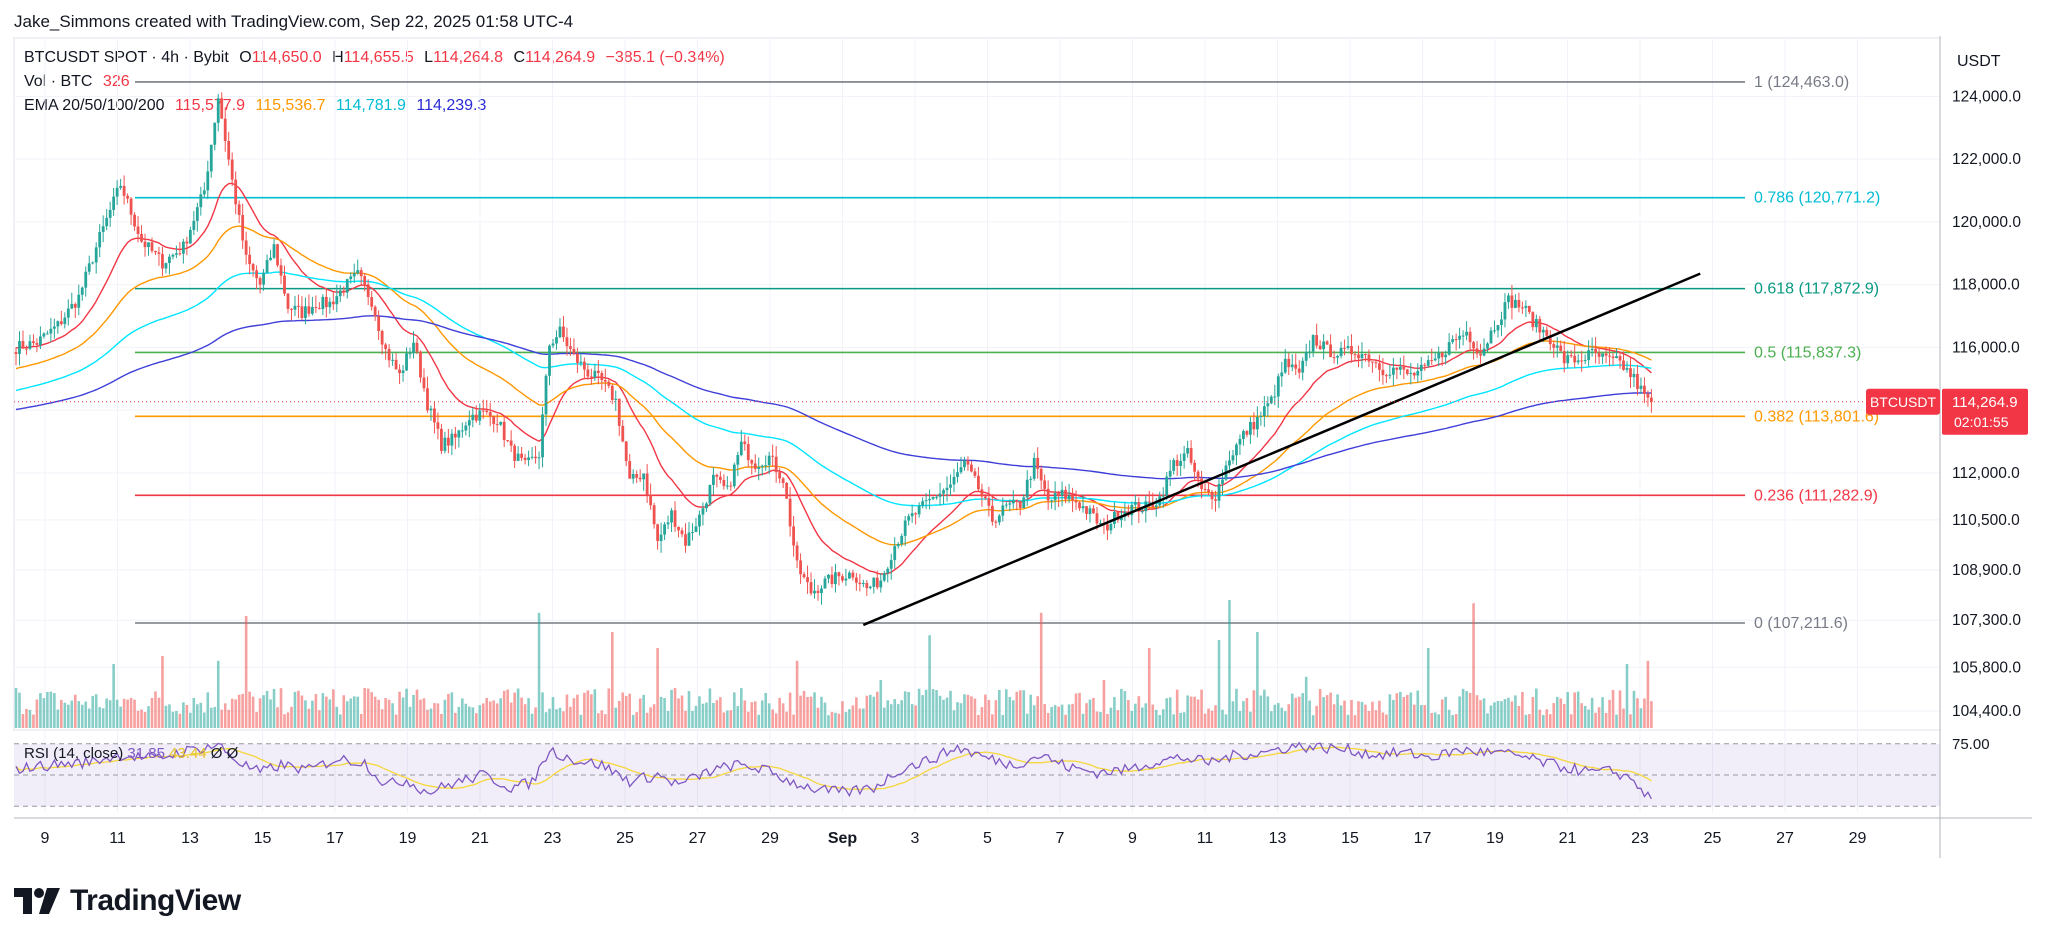 Image resolution: width=2048 pixels, height=943 pixels. I want to click on rsi-legend-part-2: 43.44, so click(186, 753).